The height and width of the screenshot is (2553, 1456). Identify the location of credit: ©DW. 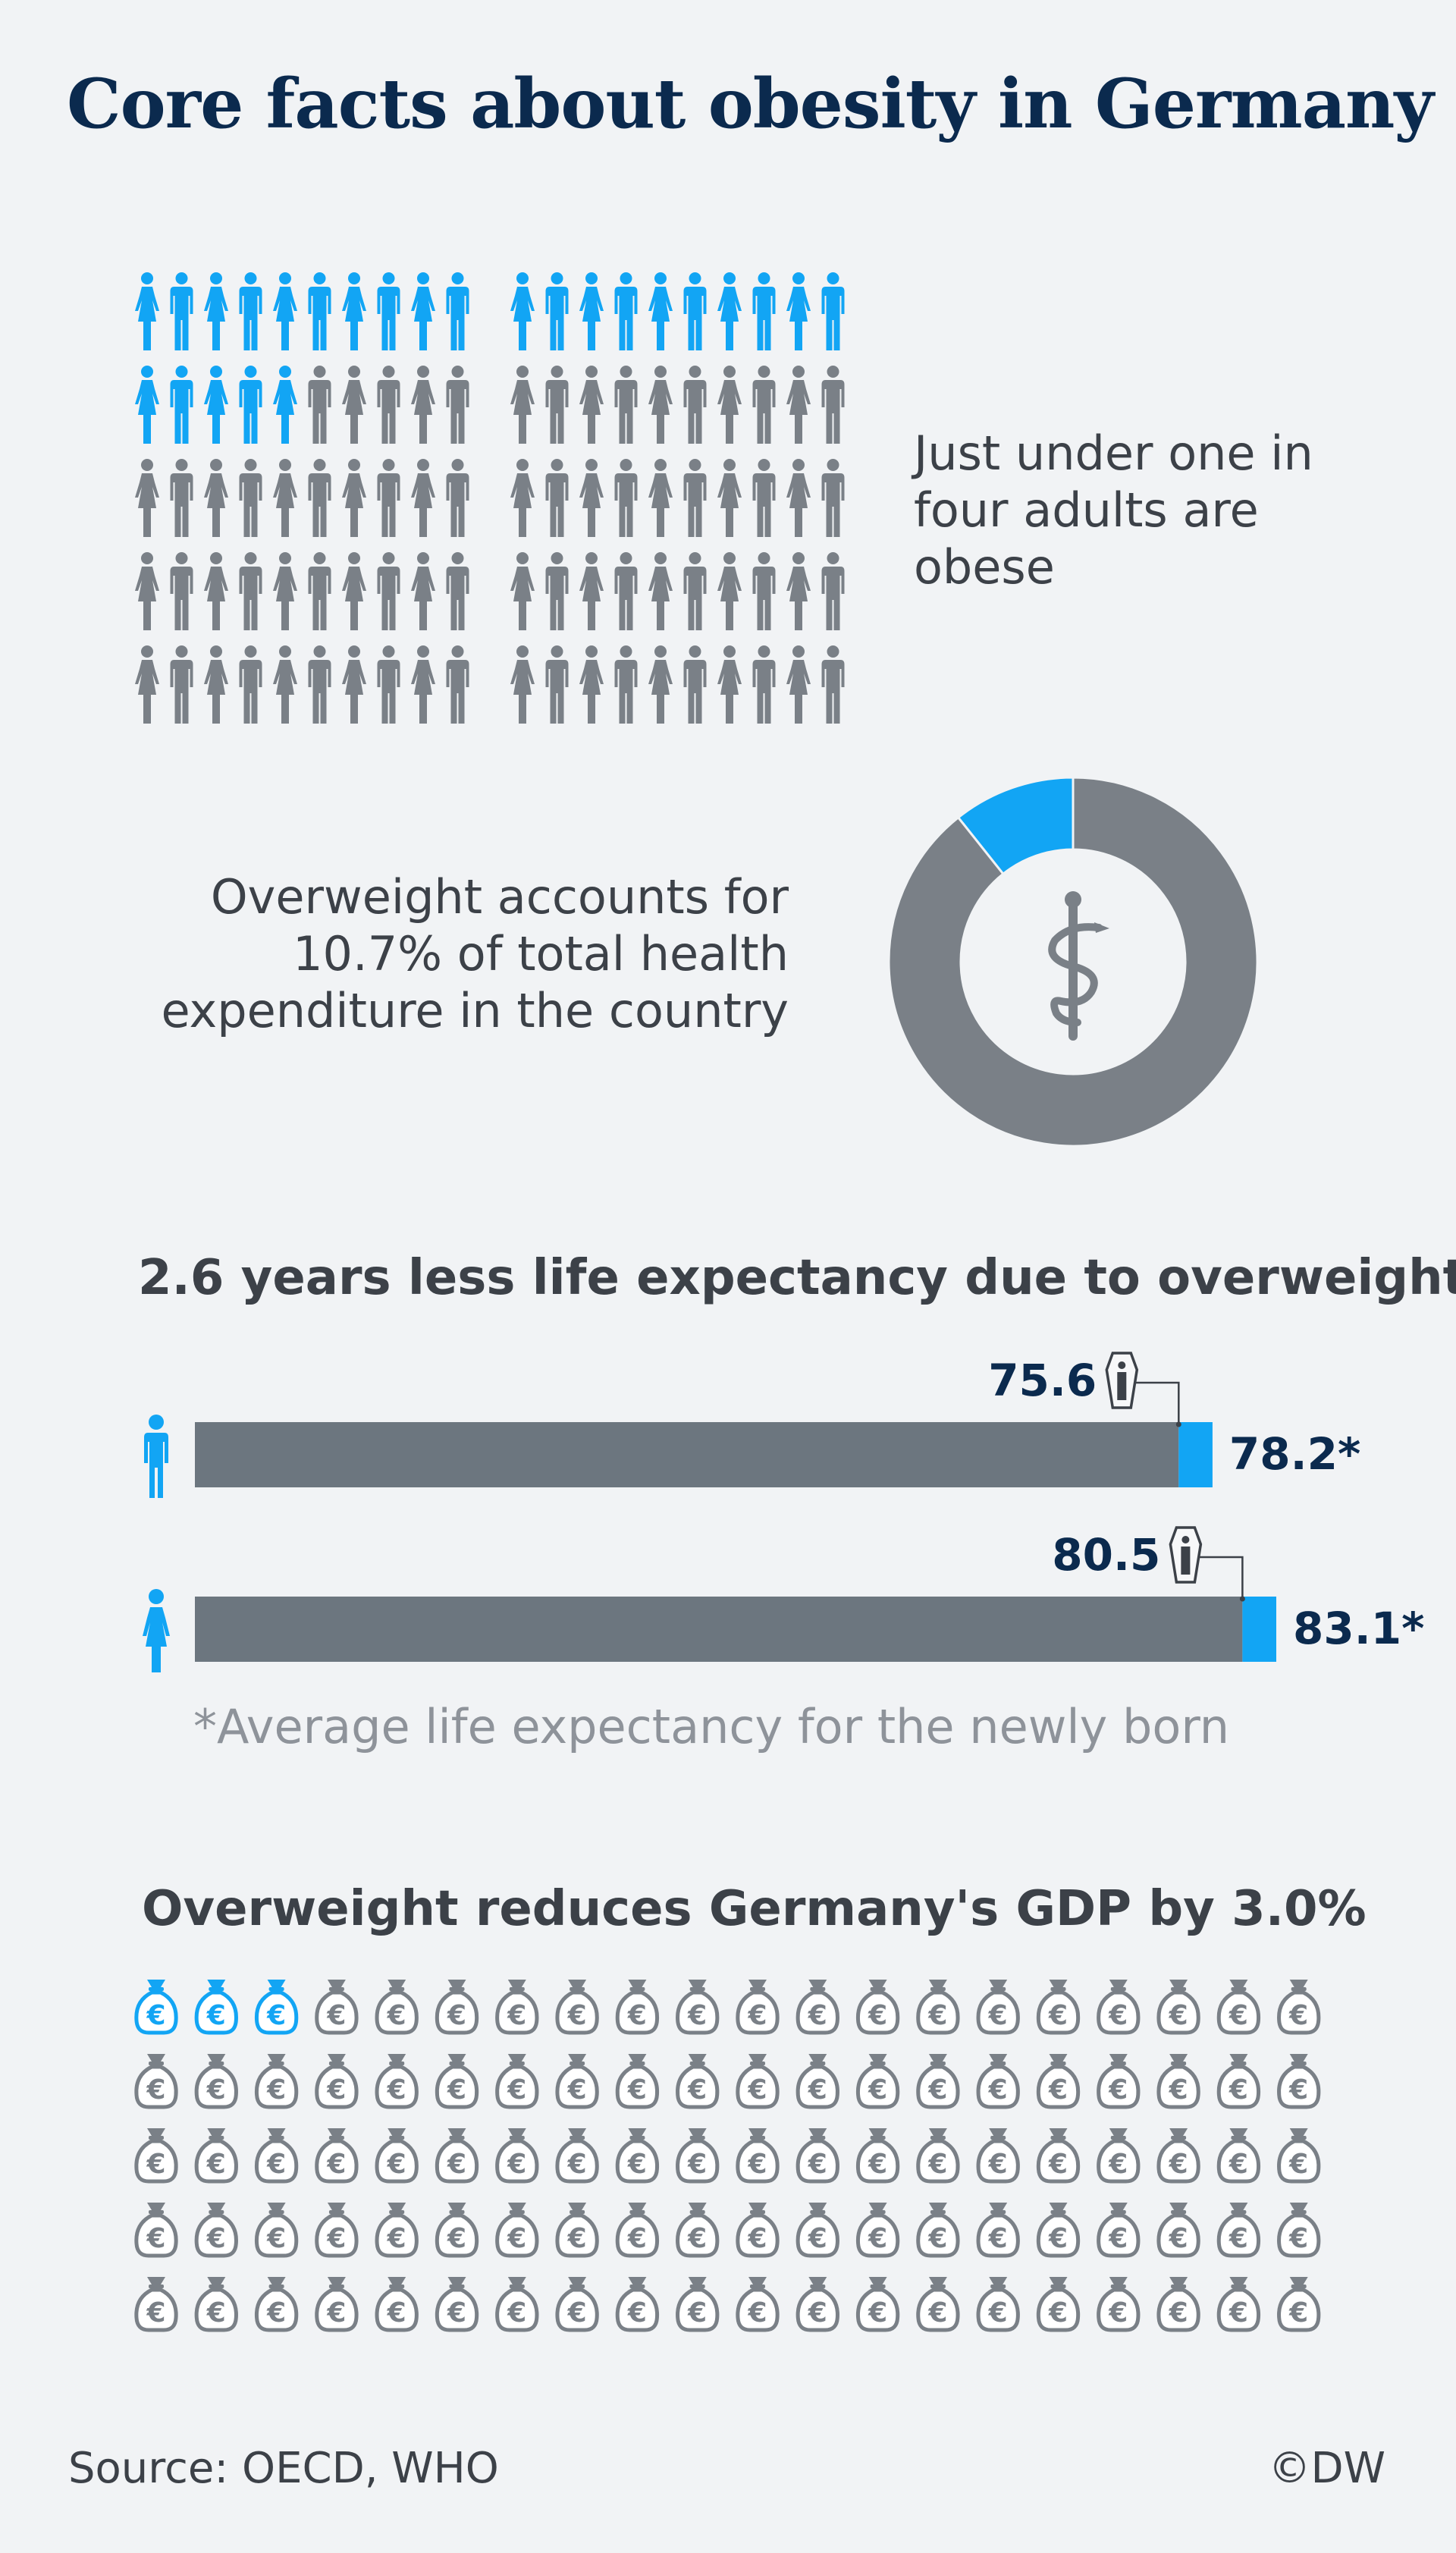
(1327, 2468).